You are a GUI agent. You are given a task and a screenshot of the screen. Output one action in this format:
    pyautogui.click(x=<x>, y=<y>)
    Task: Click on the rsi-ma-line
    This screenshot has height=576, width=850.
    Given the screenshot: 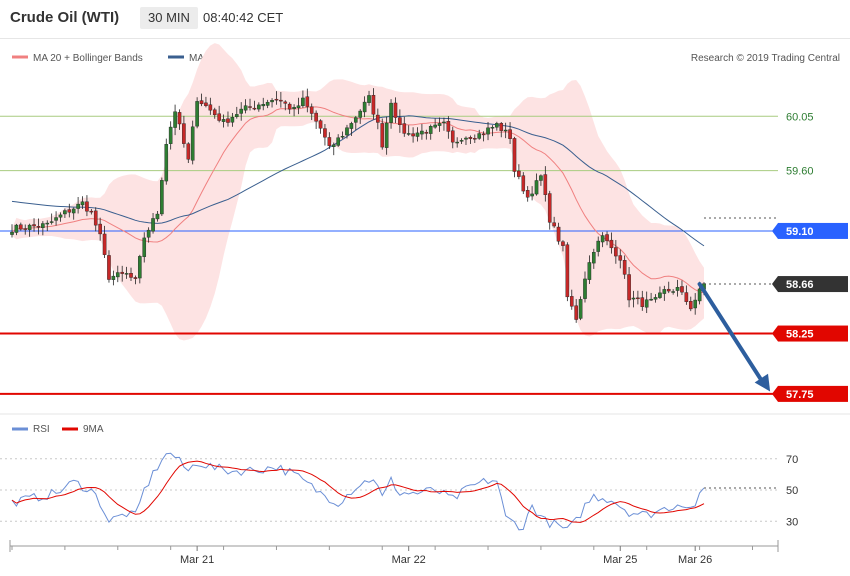 What is the action you would take?
    pyautogui.click(x=358, y=491)
    